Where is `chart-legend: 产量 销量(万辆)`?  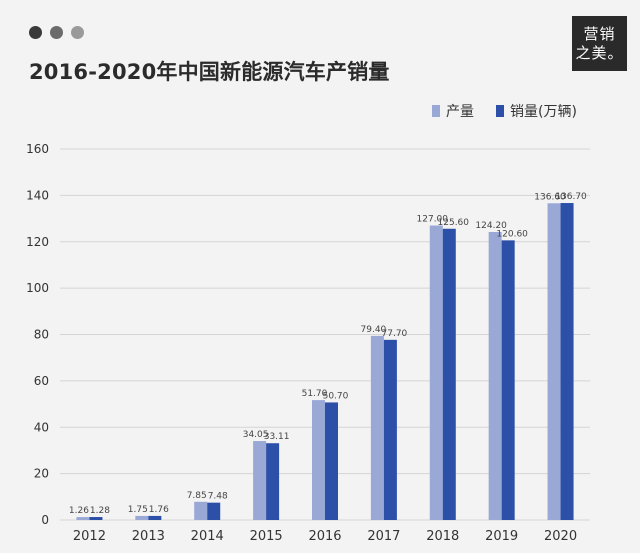
chart-legend: 产量 销量(万辆) is located at coordinates (504, 111).